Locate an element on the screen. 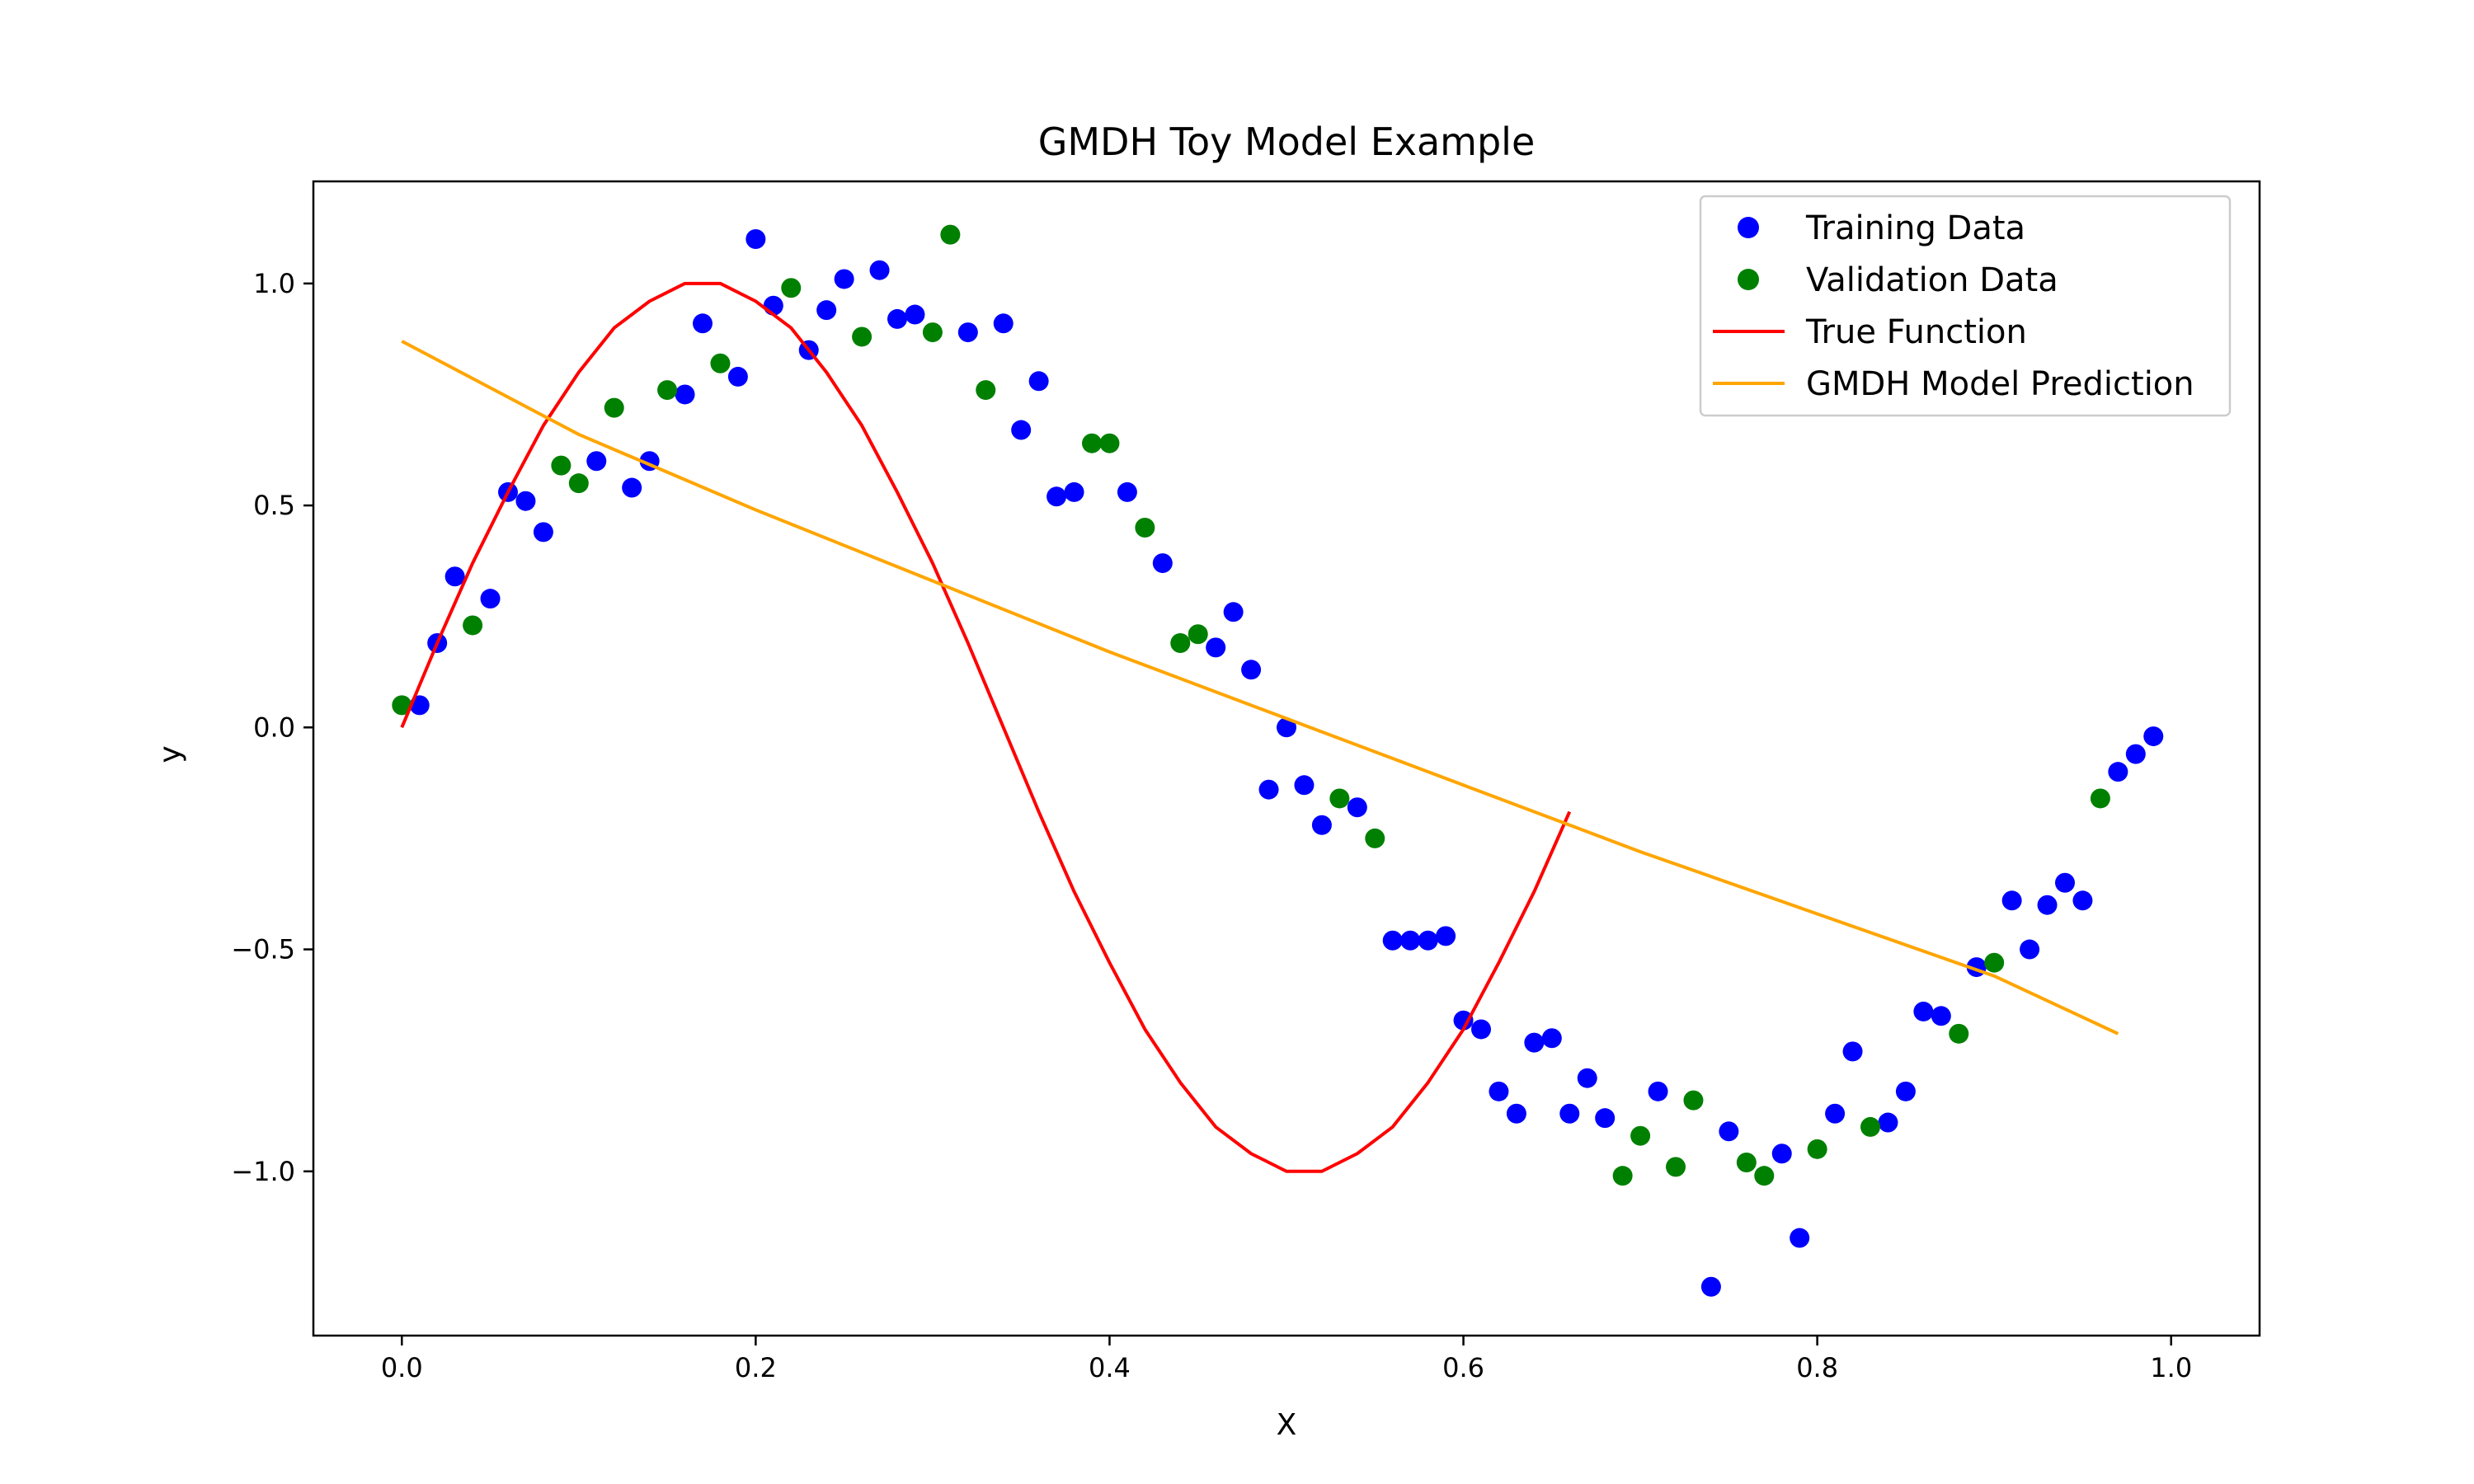  y-tick-label: 0.0 is located at coordinates (274, 727).